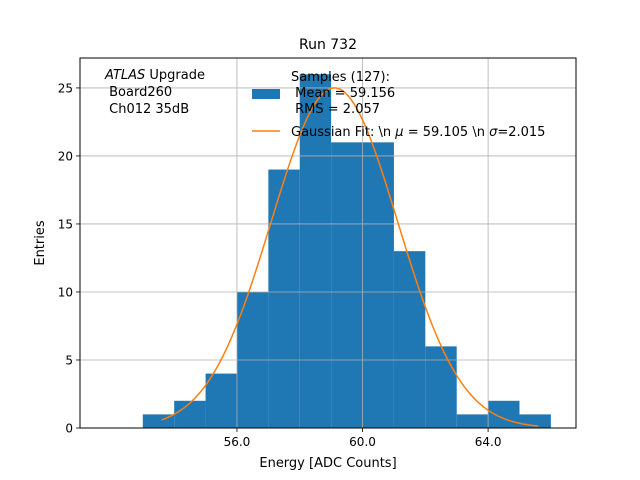 This screenshot has width=640, height=480. What do you see at coordinates (335, 109) in the screenshot?
I see `legend-rms: RMS = 2.057` at bounding box center [335, 109].